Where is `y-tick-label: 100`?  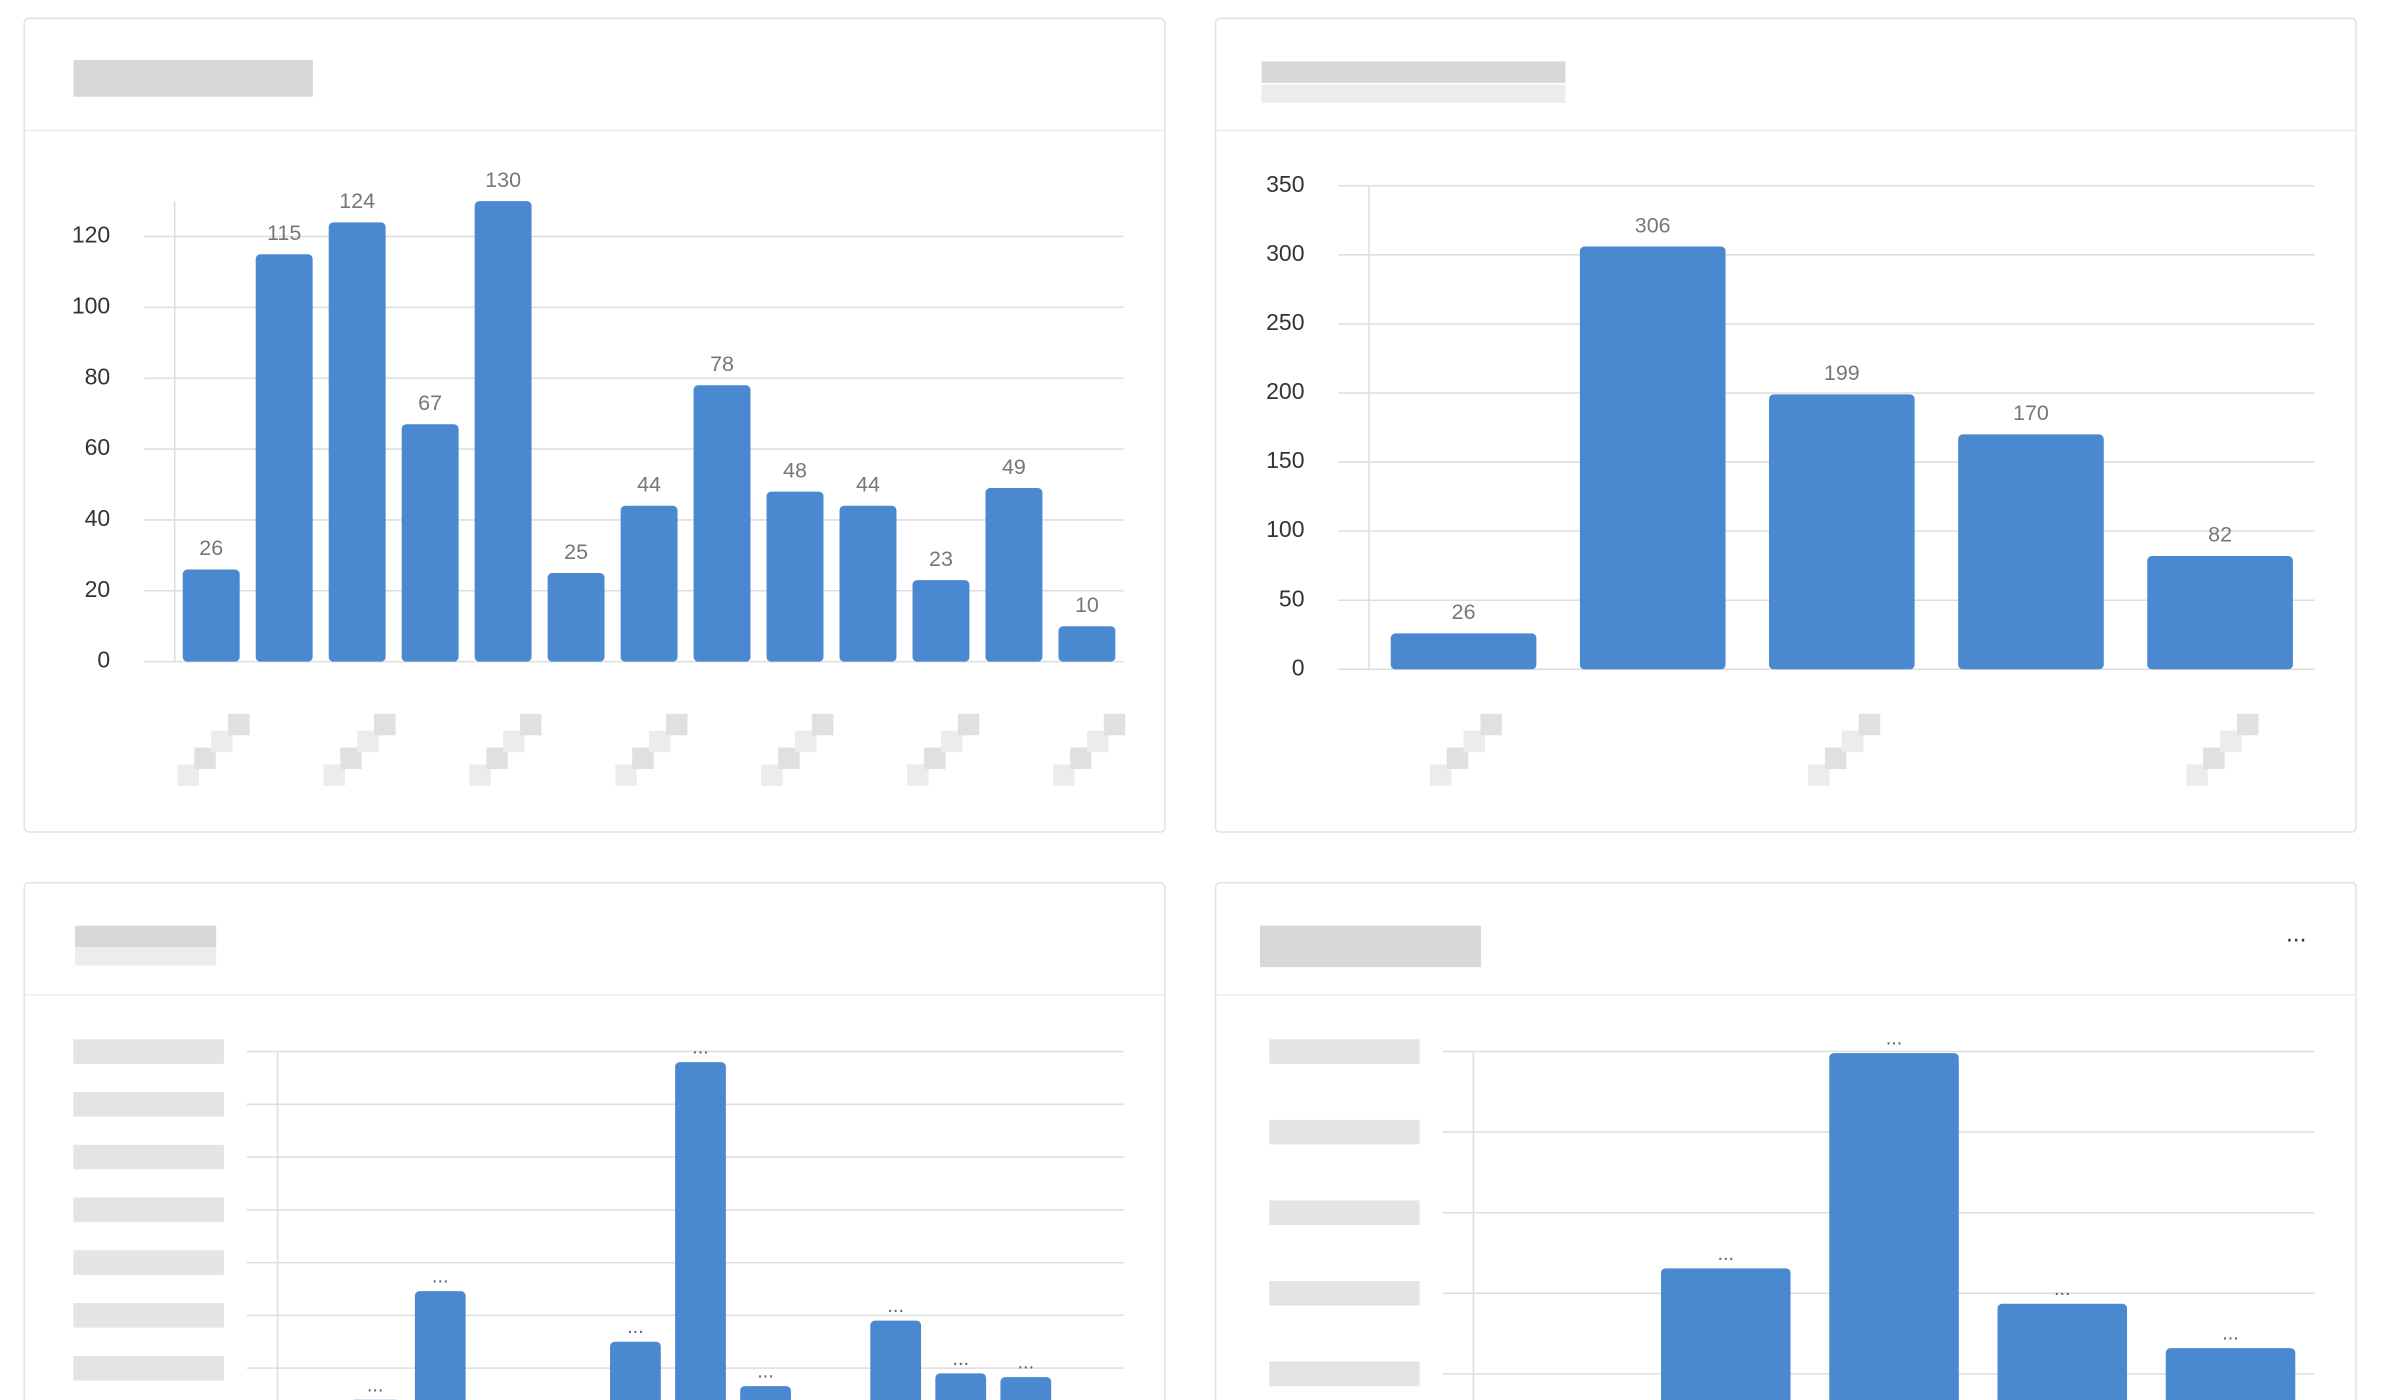 y-tick-label: 100 is located at coordinates (1285, 529).